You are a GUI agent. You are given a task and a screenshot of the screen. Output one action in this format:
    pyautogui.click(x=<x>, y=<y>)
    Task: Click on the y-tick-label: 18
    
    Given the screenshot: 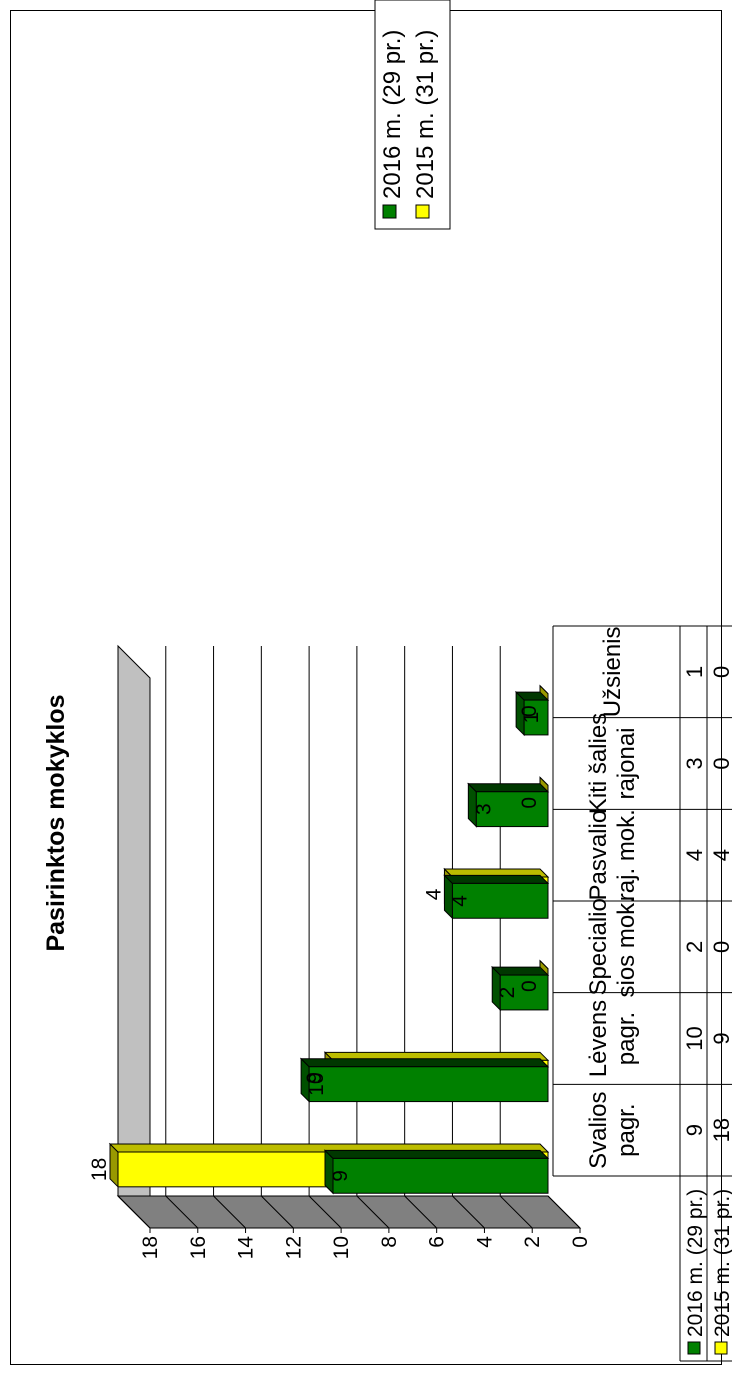 What is the action you would take?
    pyautogui.click(x=150, y=1247)
    